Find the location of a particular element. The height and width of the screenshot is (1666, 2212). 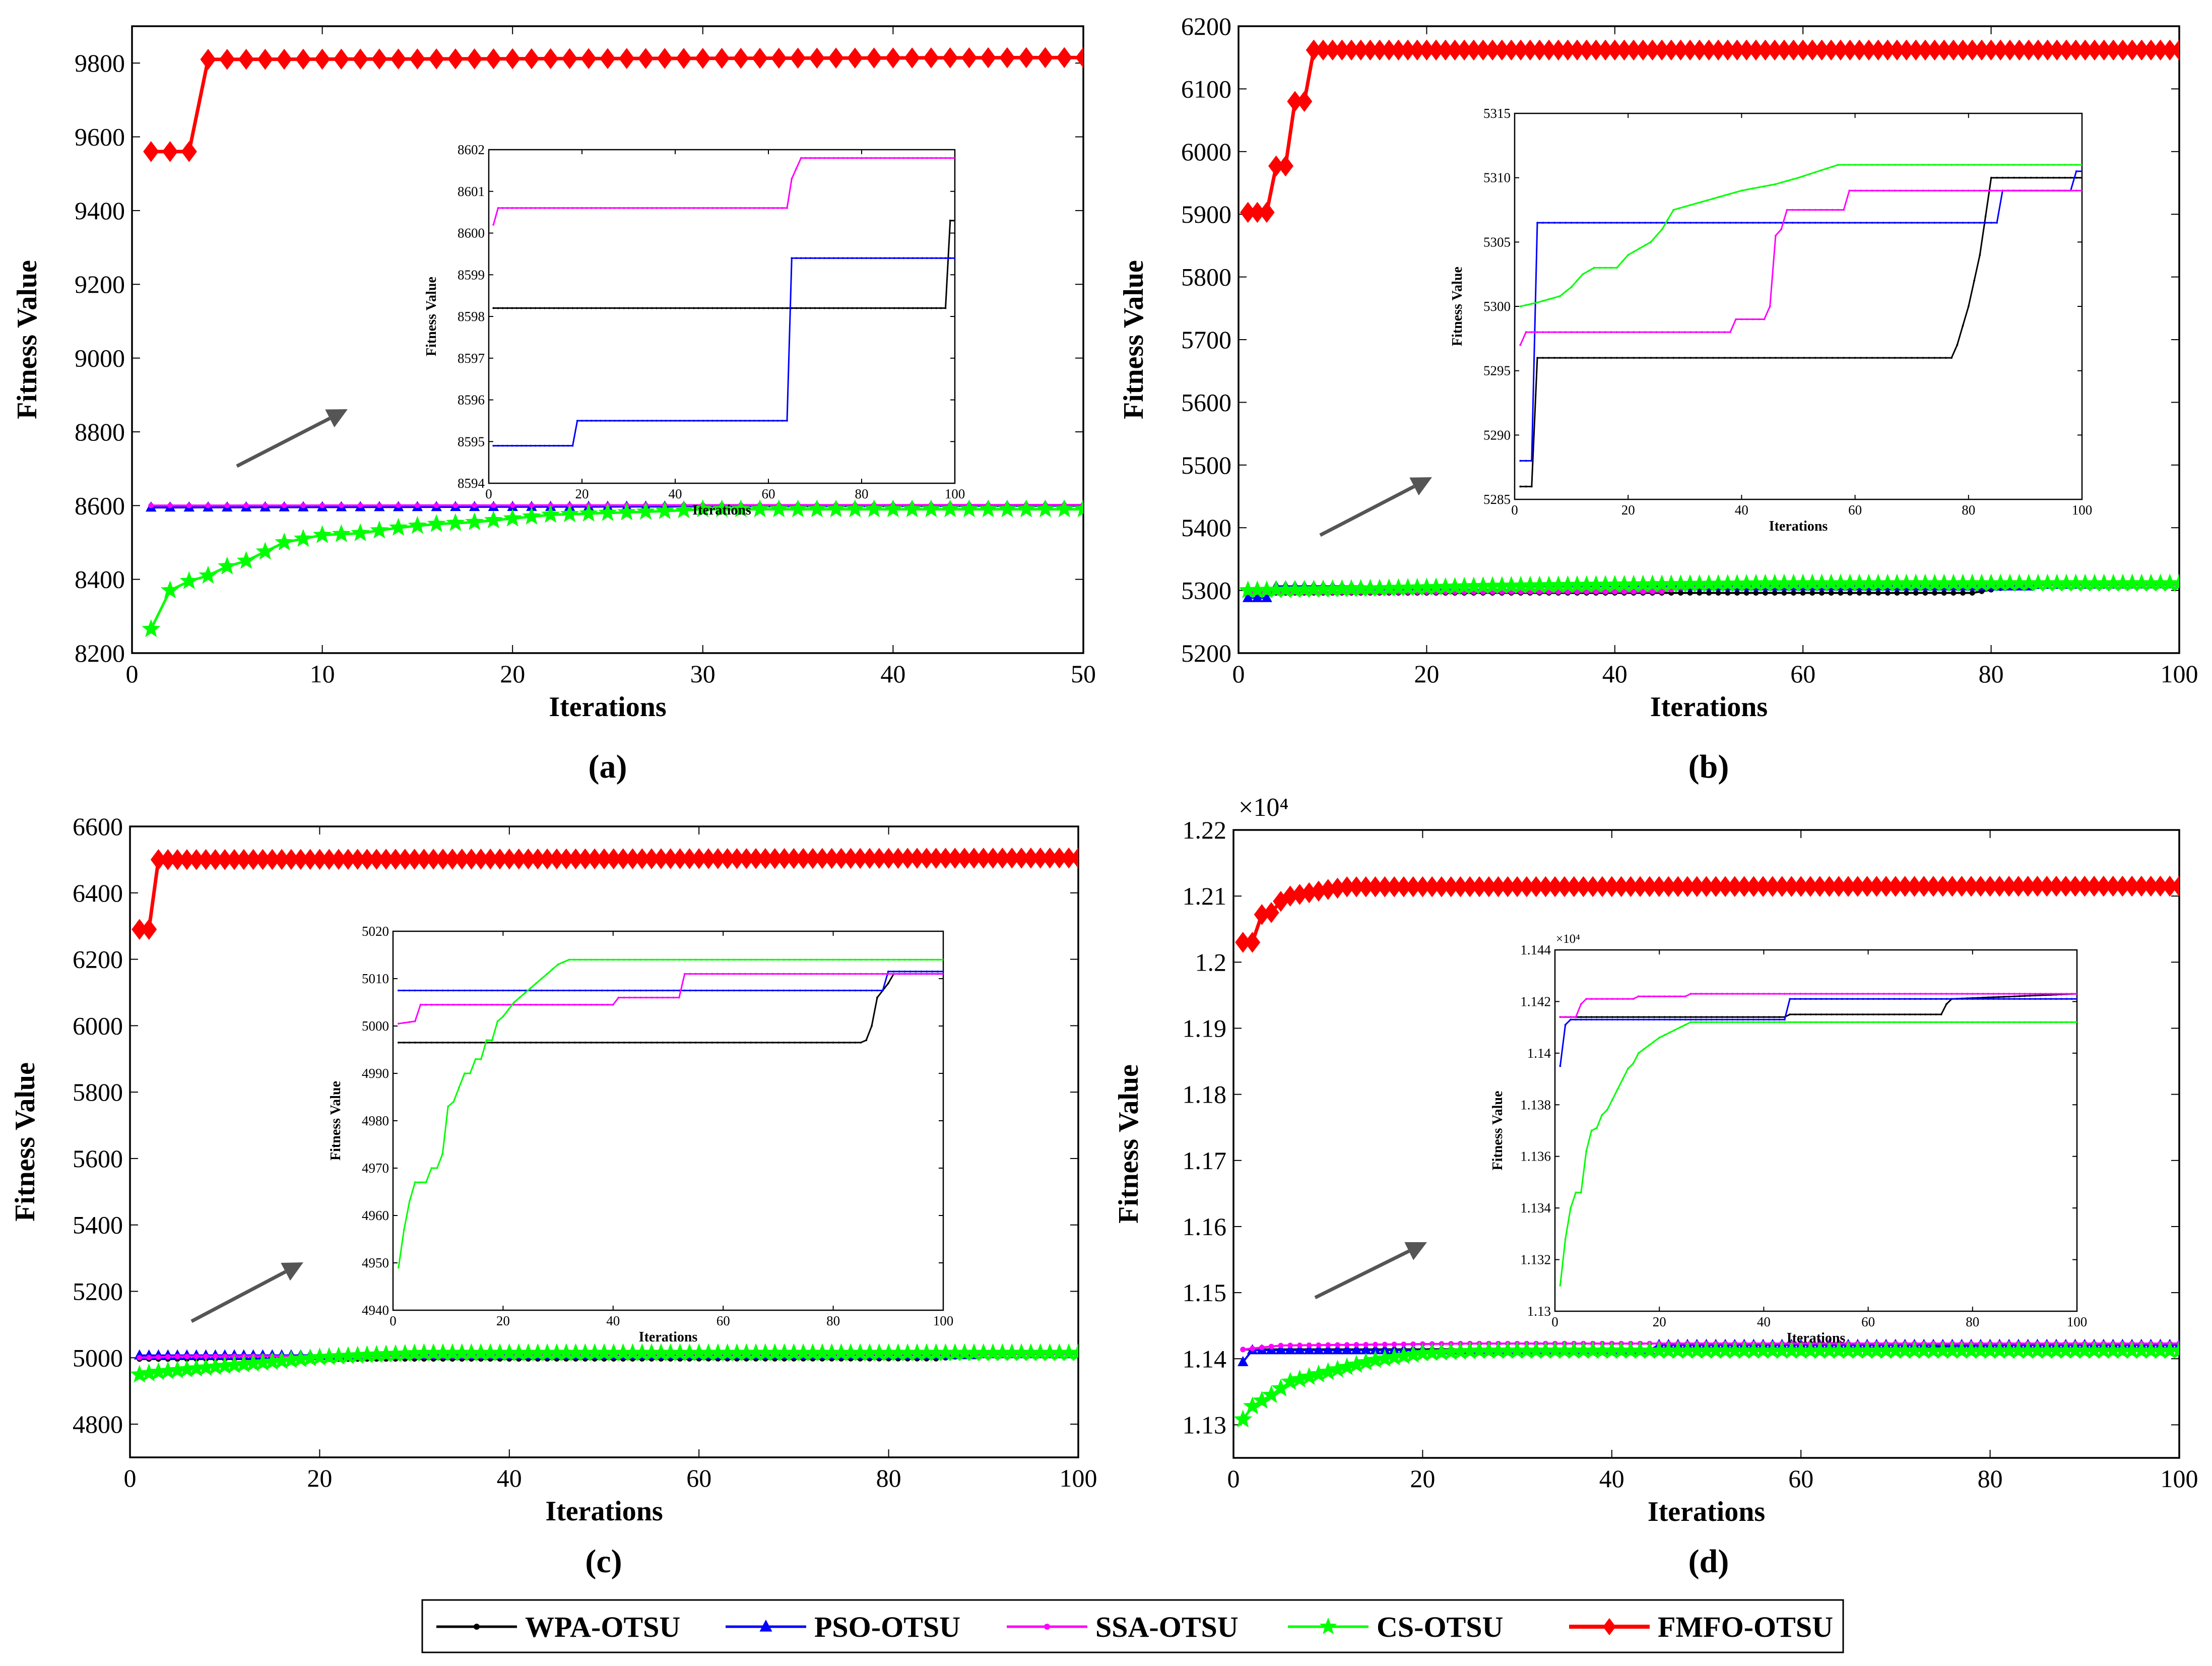

x-tick-label: 0 is located at coordinates (1233, 1479).